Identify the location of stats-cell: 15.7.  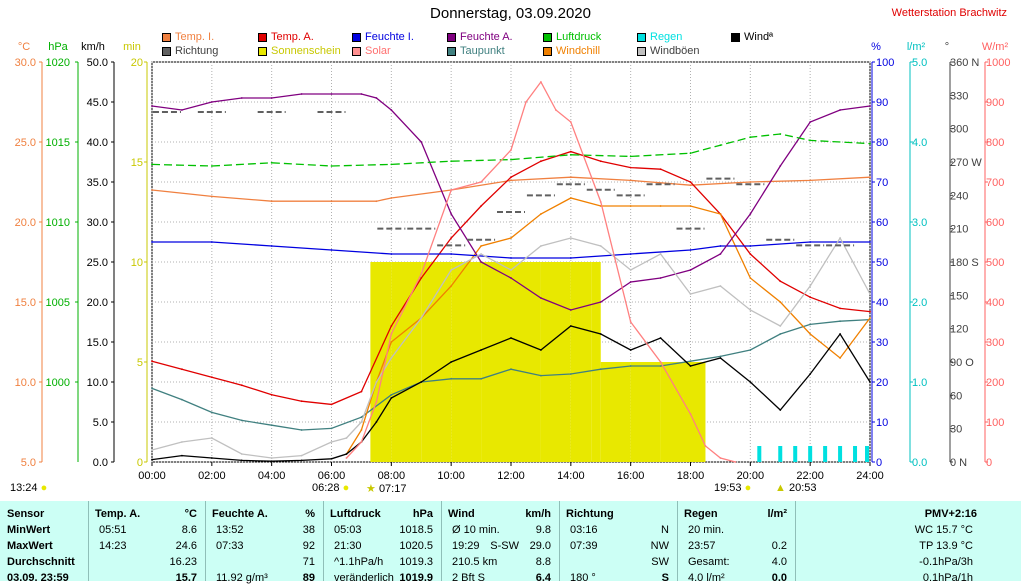
(186, 578).